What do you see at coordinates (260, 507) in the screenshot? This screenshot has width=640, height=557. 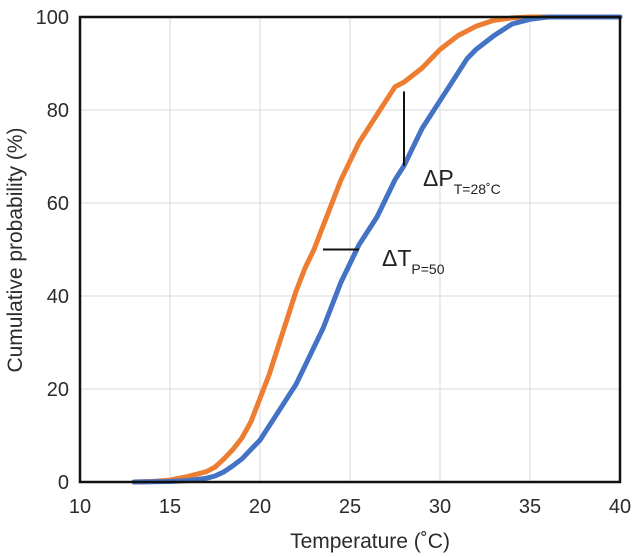 I see `x-tick-label: 20` at bounding box center [260, 507].